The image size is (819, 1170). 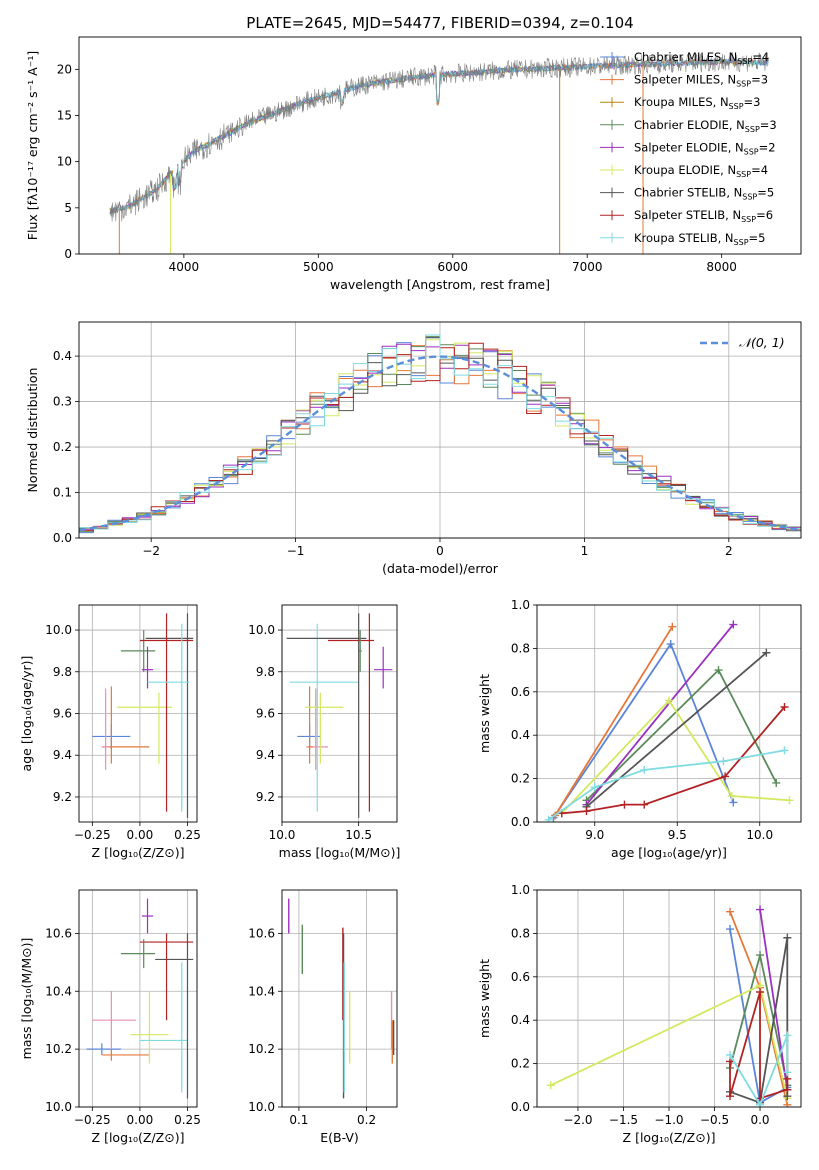 What do you see at coordinates (298, 1120) in the screenshot?
I see `x-tick-label: 0.1` at bounding box center [298, 1120].